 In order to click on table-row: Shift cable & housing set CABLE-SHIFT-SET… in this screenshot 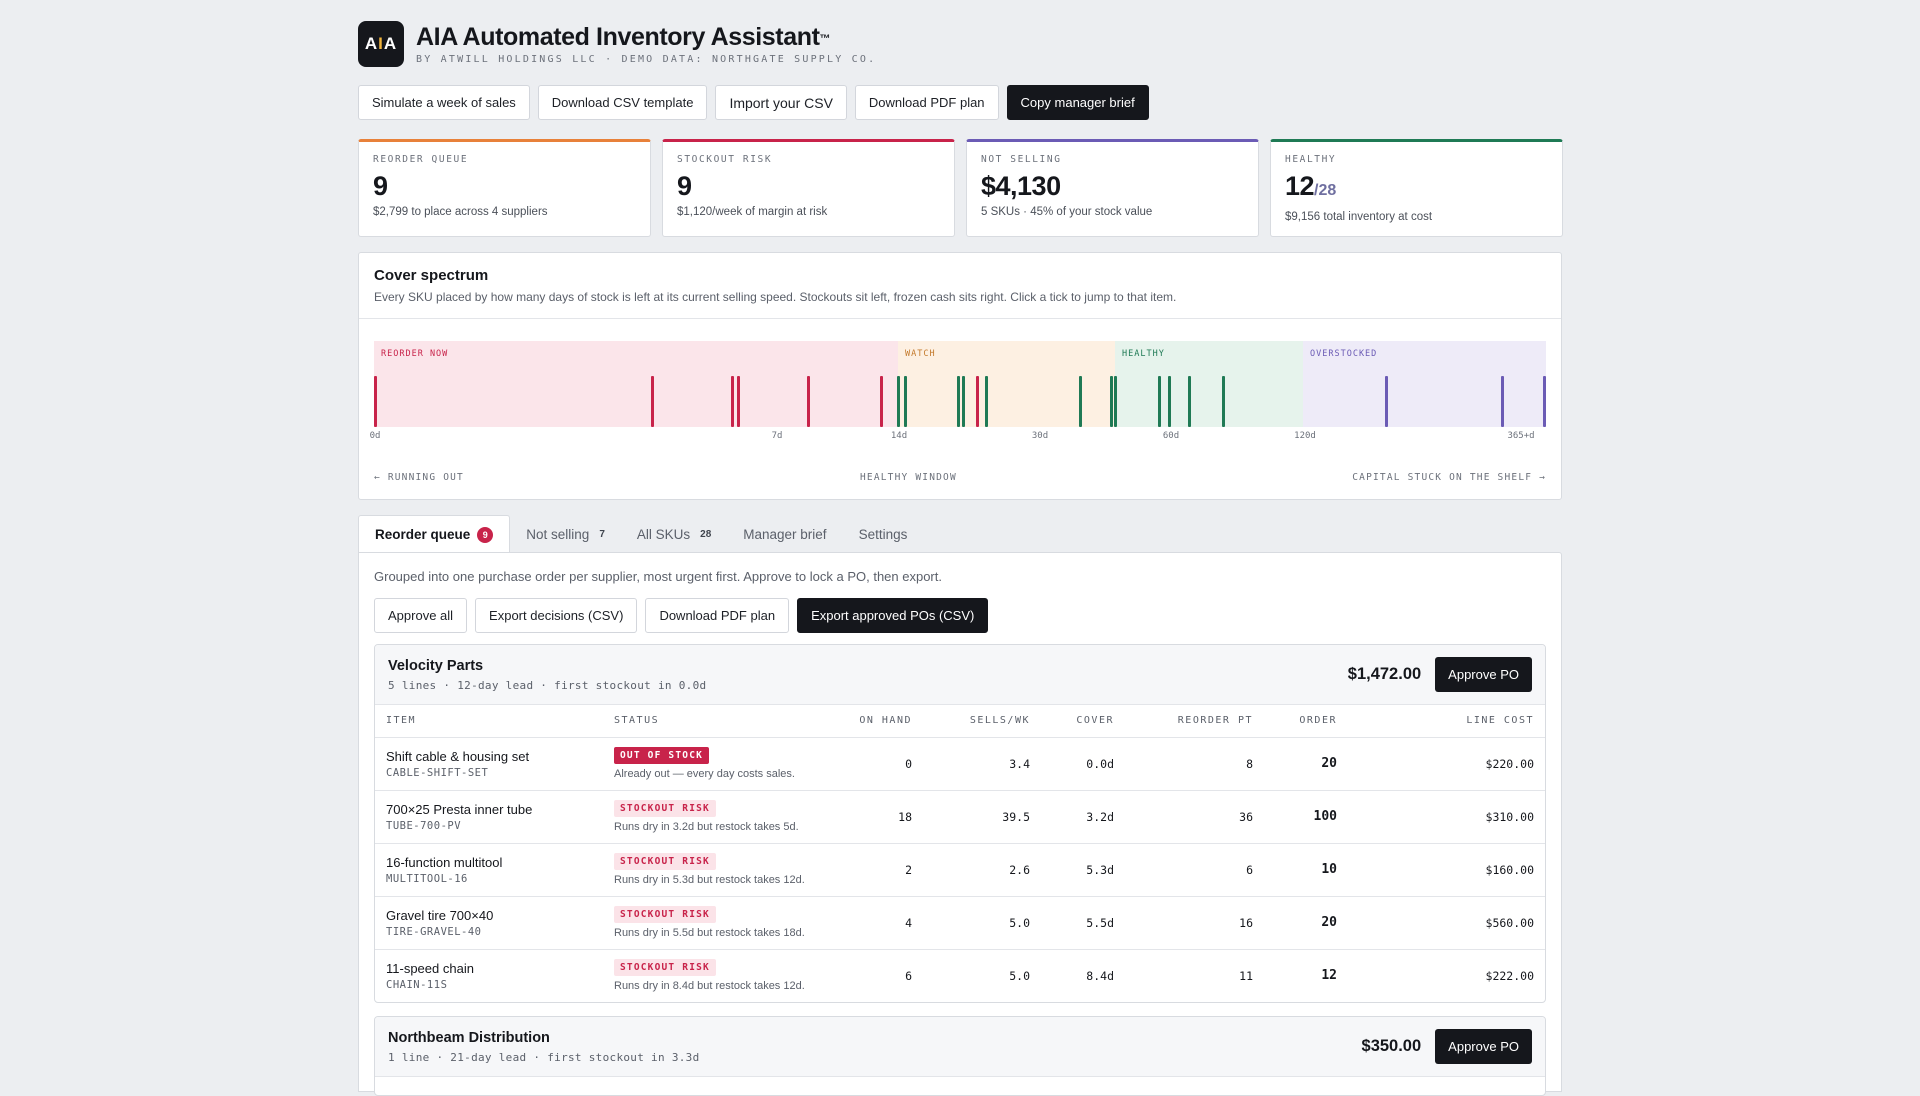, I will do `click(960, 764)`.